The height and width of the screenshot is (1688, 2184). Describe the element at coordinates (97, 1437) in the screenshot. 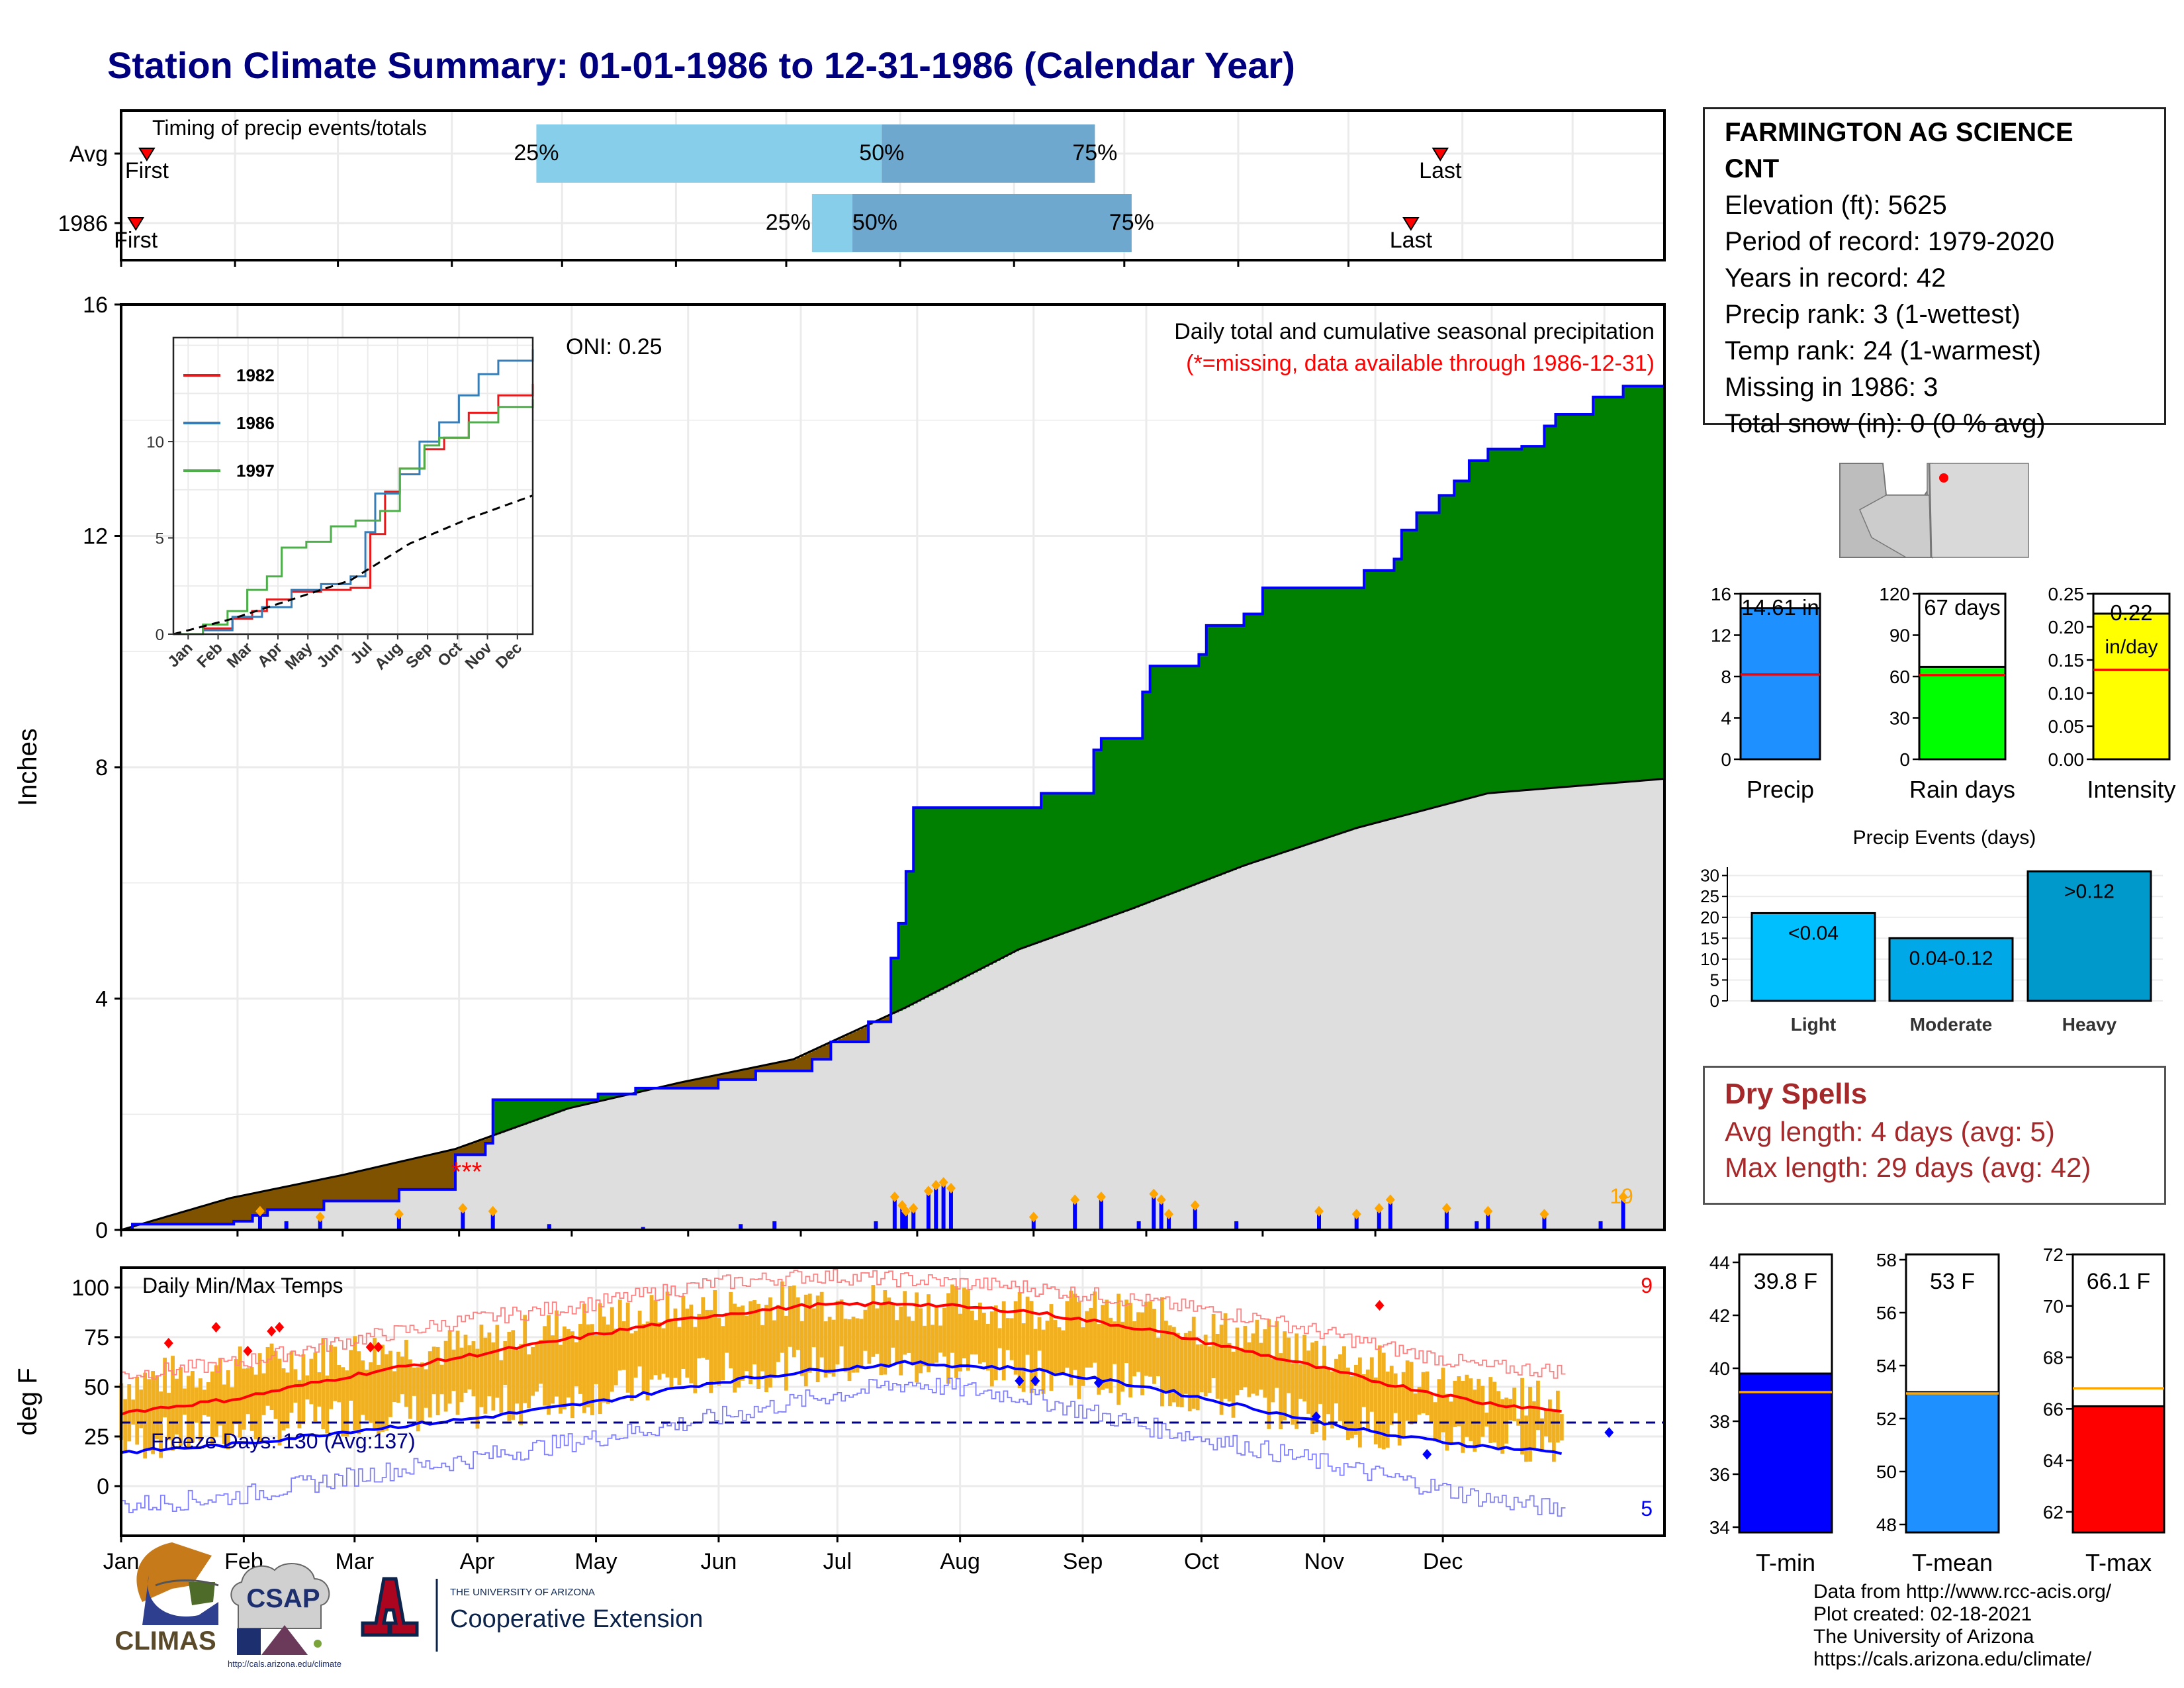

I see `temp-ytick-label: 25` at that location.